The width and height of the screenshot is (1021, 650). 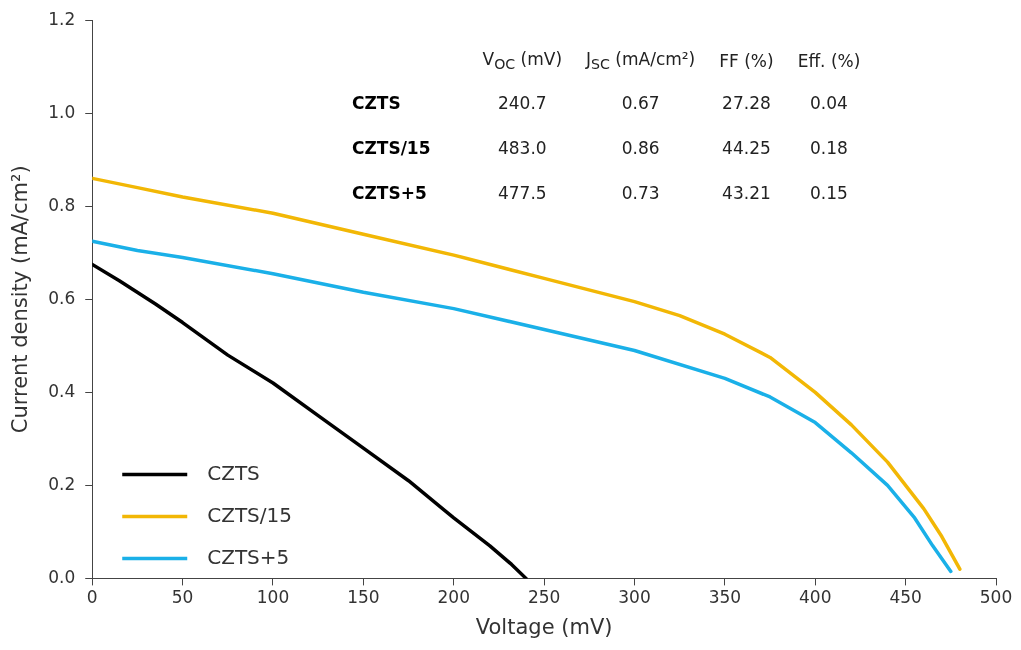 I want to click on annotation: J$_{SC}$ (mA/cm²), so click(x=640, y=61).